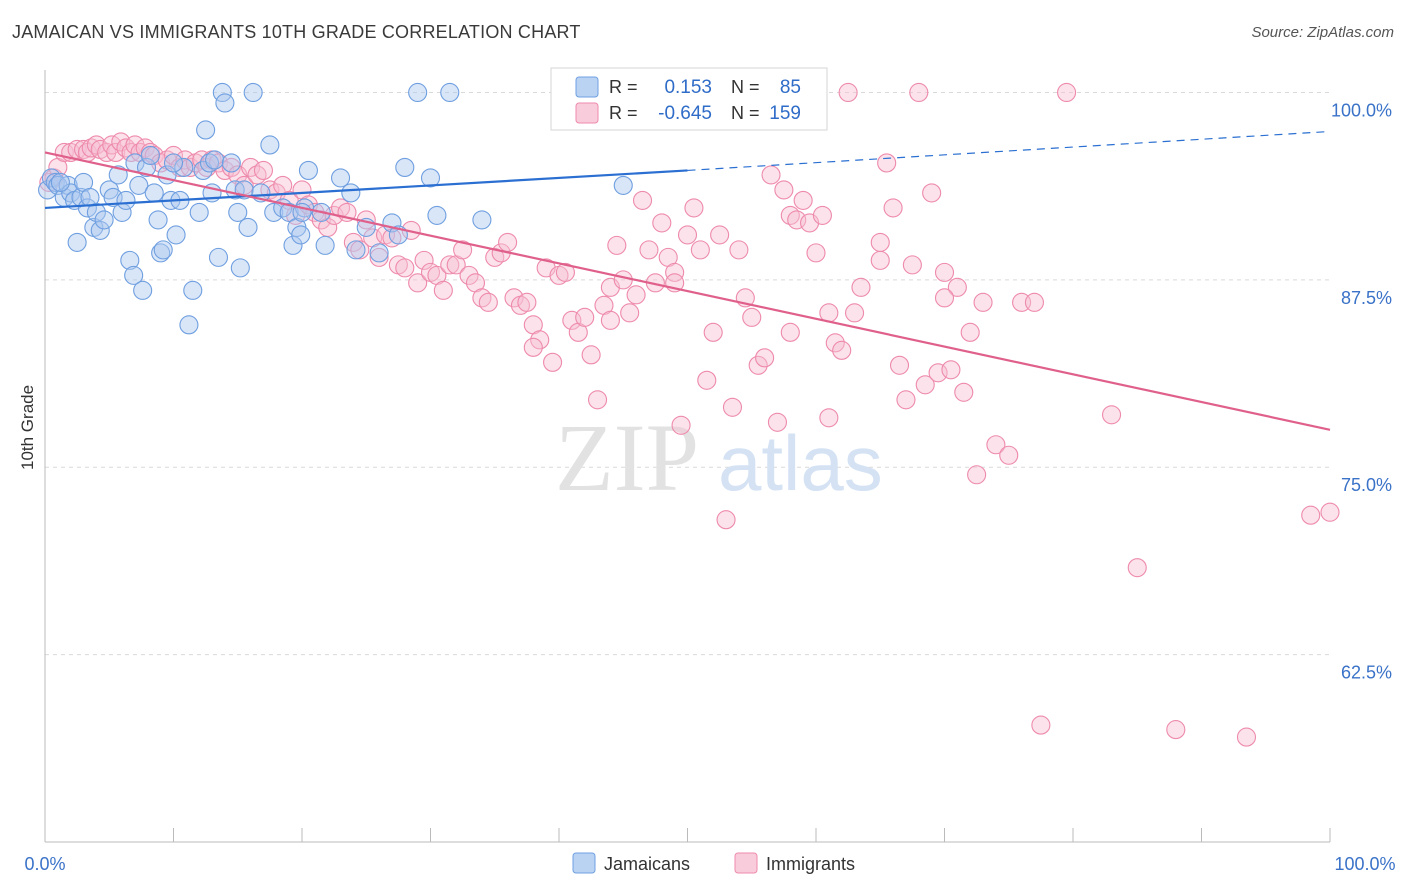 Image resolution: width=1406 pixels, height=892 pixels. What do you see at coordinates (688, 87) in the screenshot?
I see `legend-r-value-1: 0.153` at bounding box center [688, 87].